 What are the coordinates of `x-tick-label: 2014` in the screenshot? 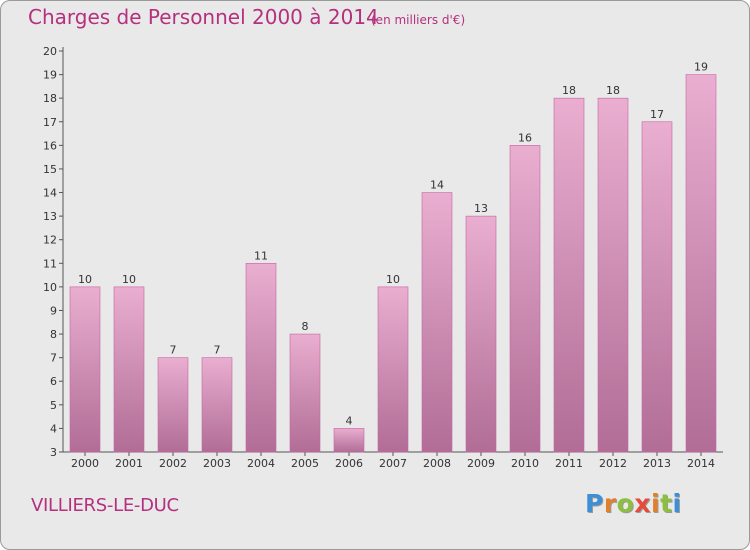 It's located at (701, 463).